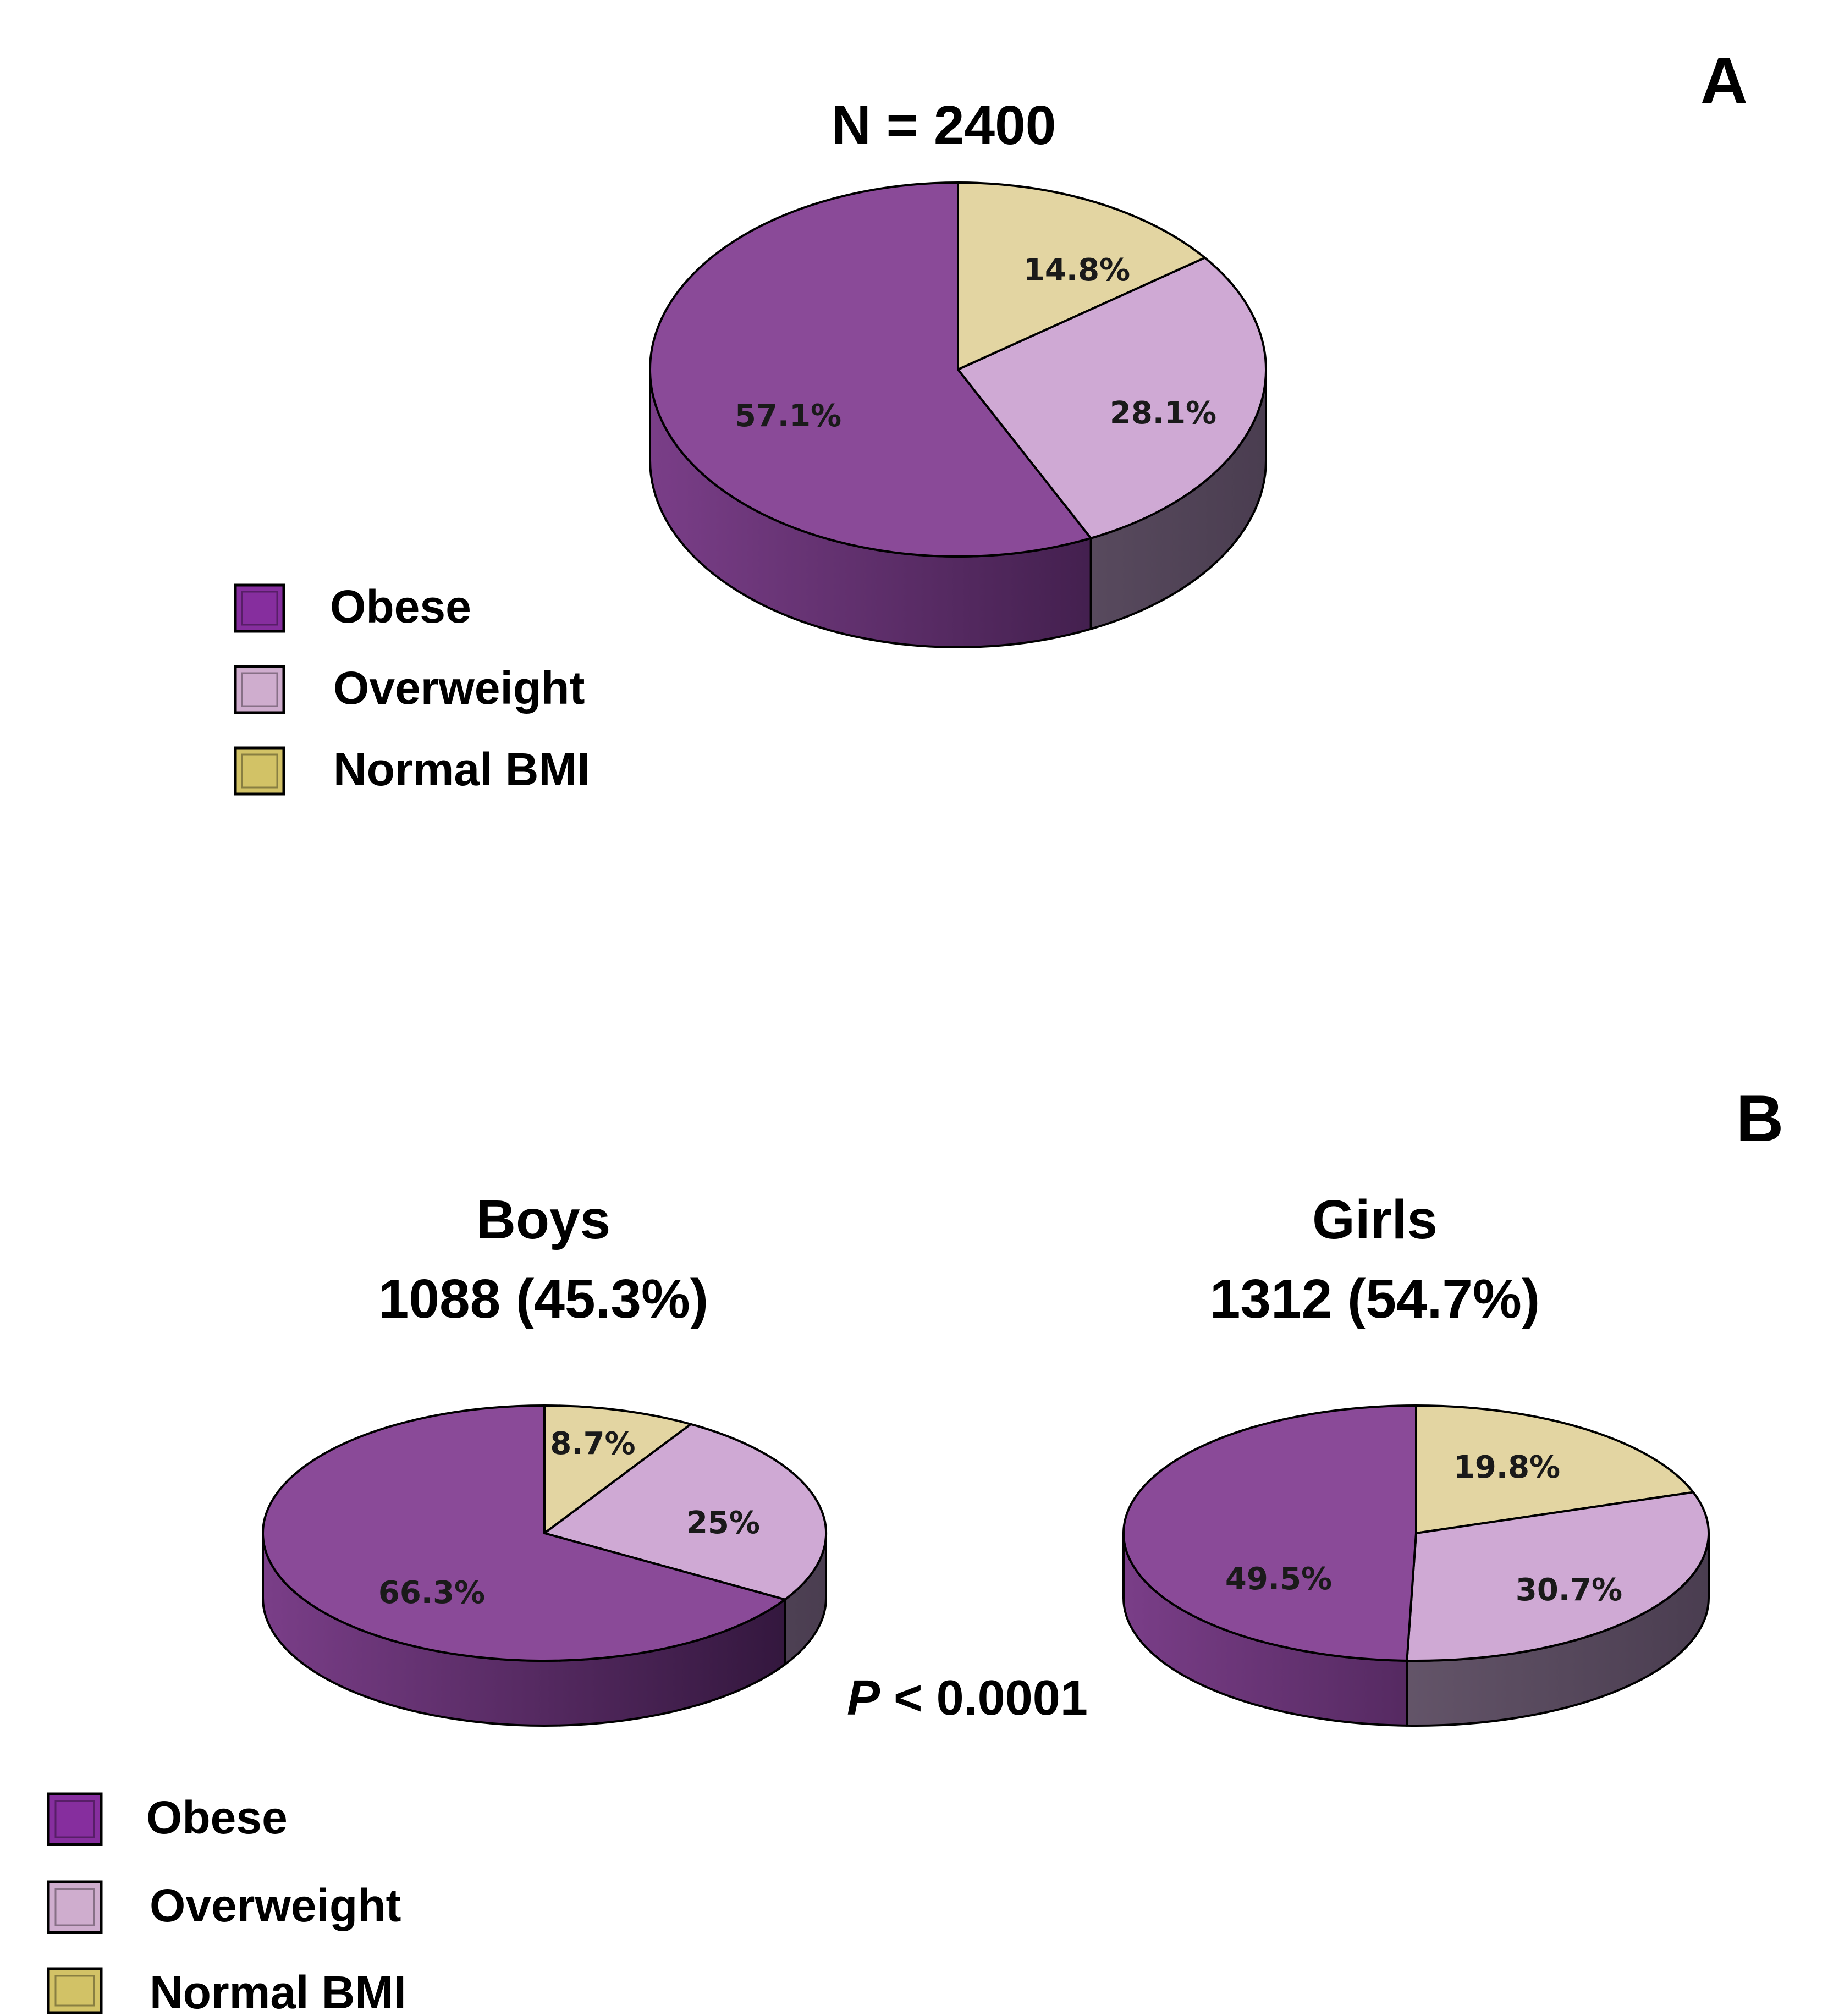 This screenshot has height=2016, width=1828. What do you see at coordinates (788, 416) in the screenshot?
I see `pie-overall-label-obese: 57.1%` at bounding box center [788, 416].